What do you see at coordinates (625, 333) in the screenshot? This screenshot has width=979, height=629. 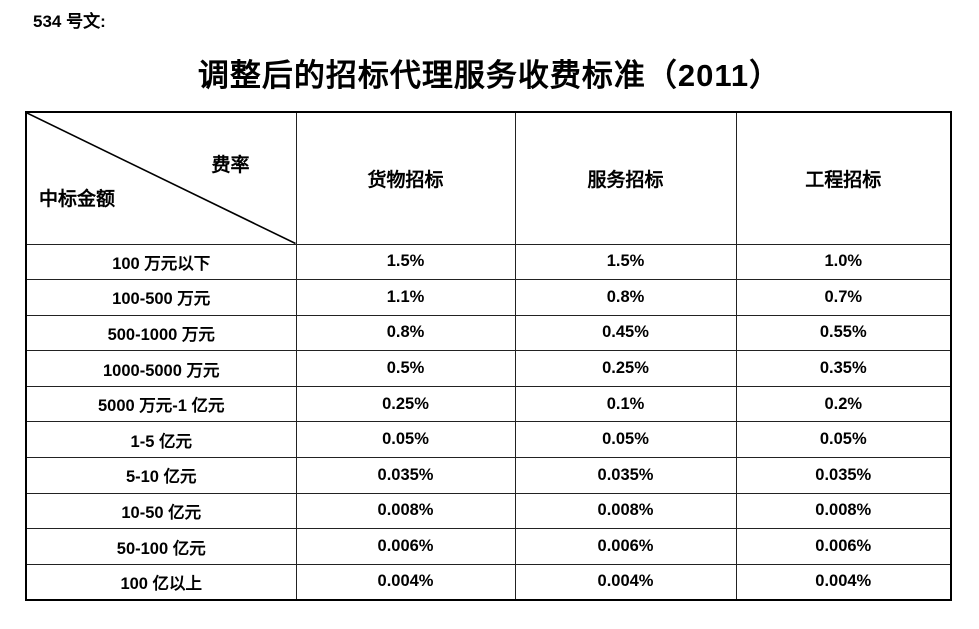 I see `fee-value: 0.45%` at bounding box center [625, 333].